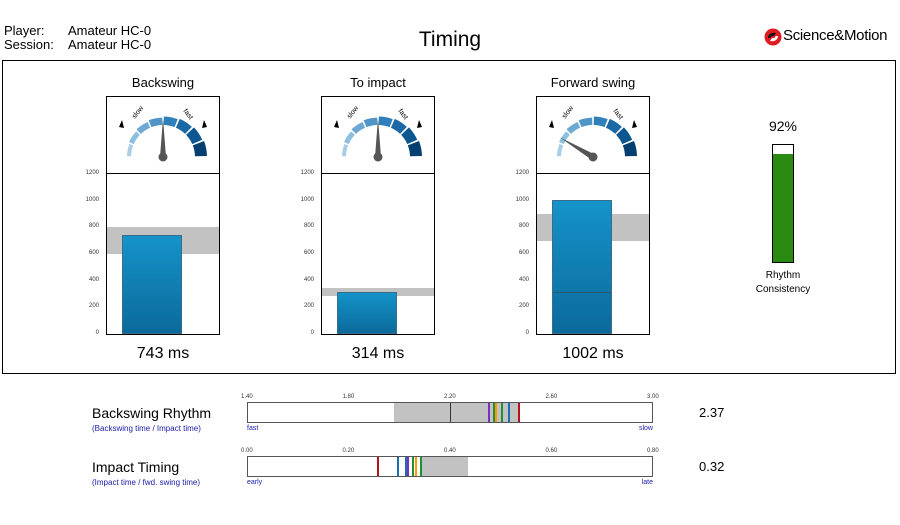  Describe the element at coordinates (783, 275) in the screenshot. I see `rhythm-label-line1: Rhythm` at that location.